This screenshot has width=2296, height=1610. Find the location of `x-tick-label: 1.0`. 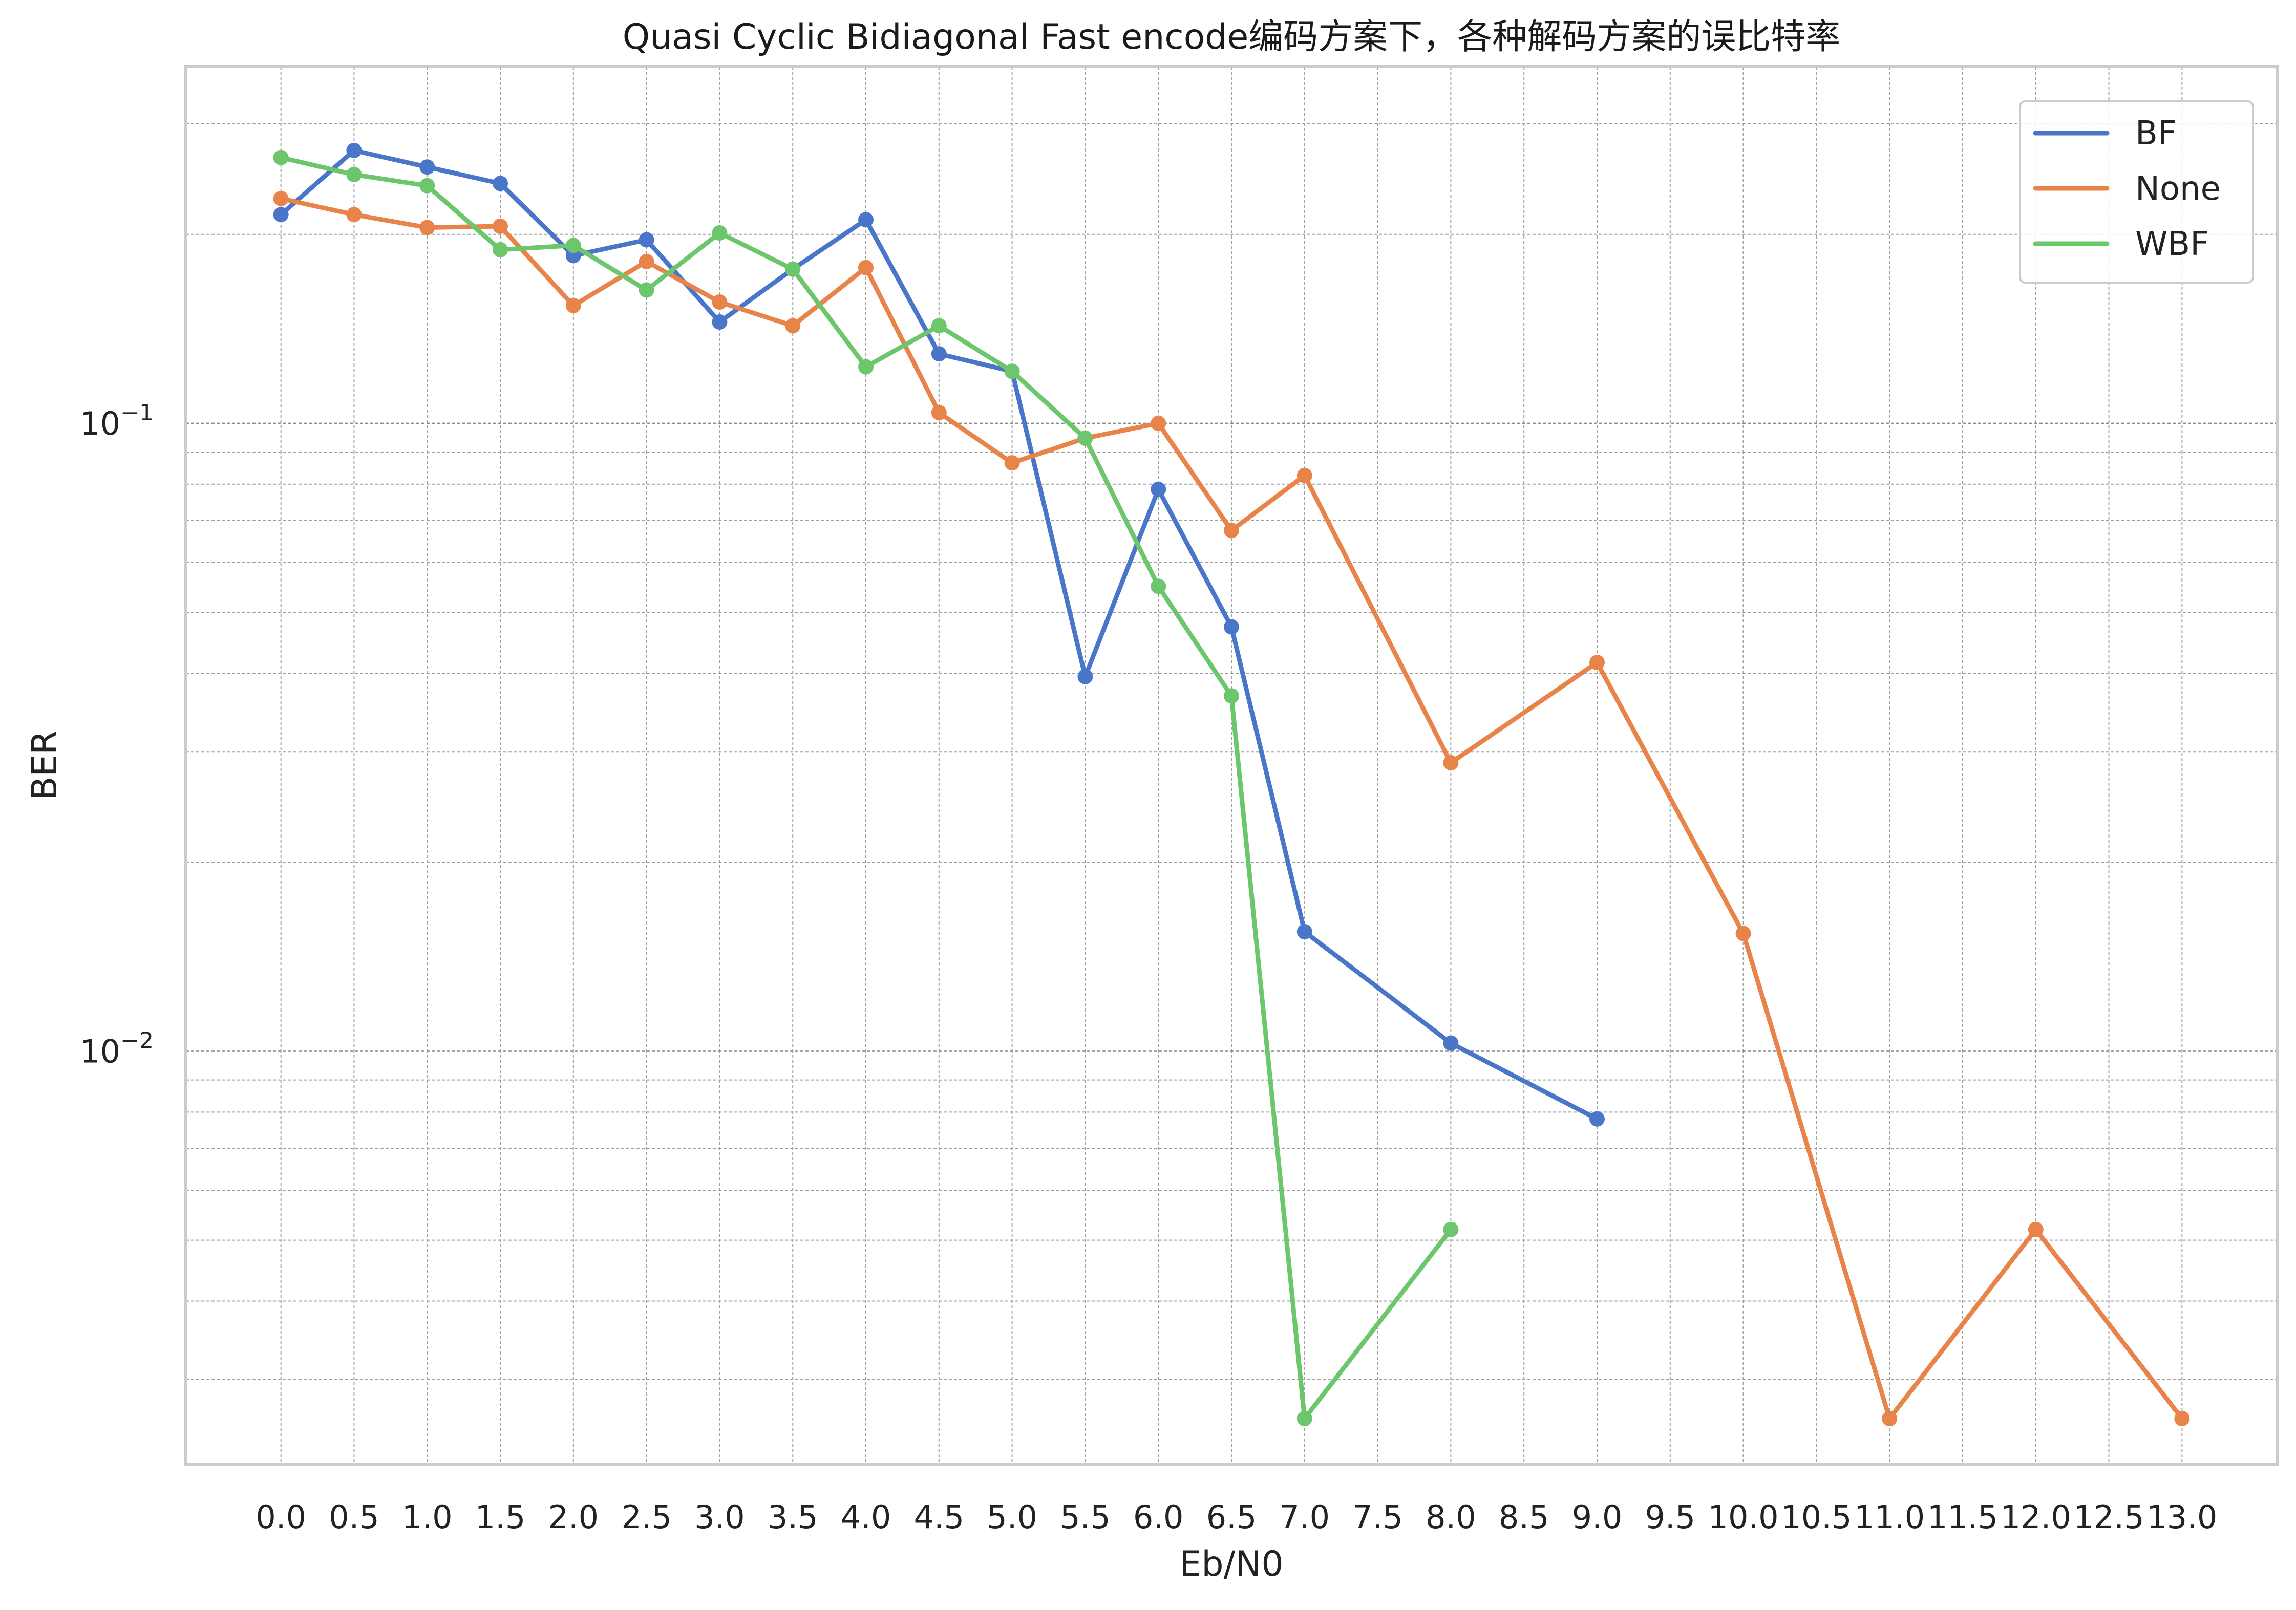

x-tick-label: 1.0 is located at coordinates (427, 1517).